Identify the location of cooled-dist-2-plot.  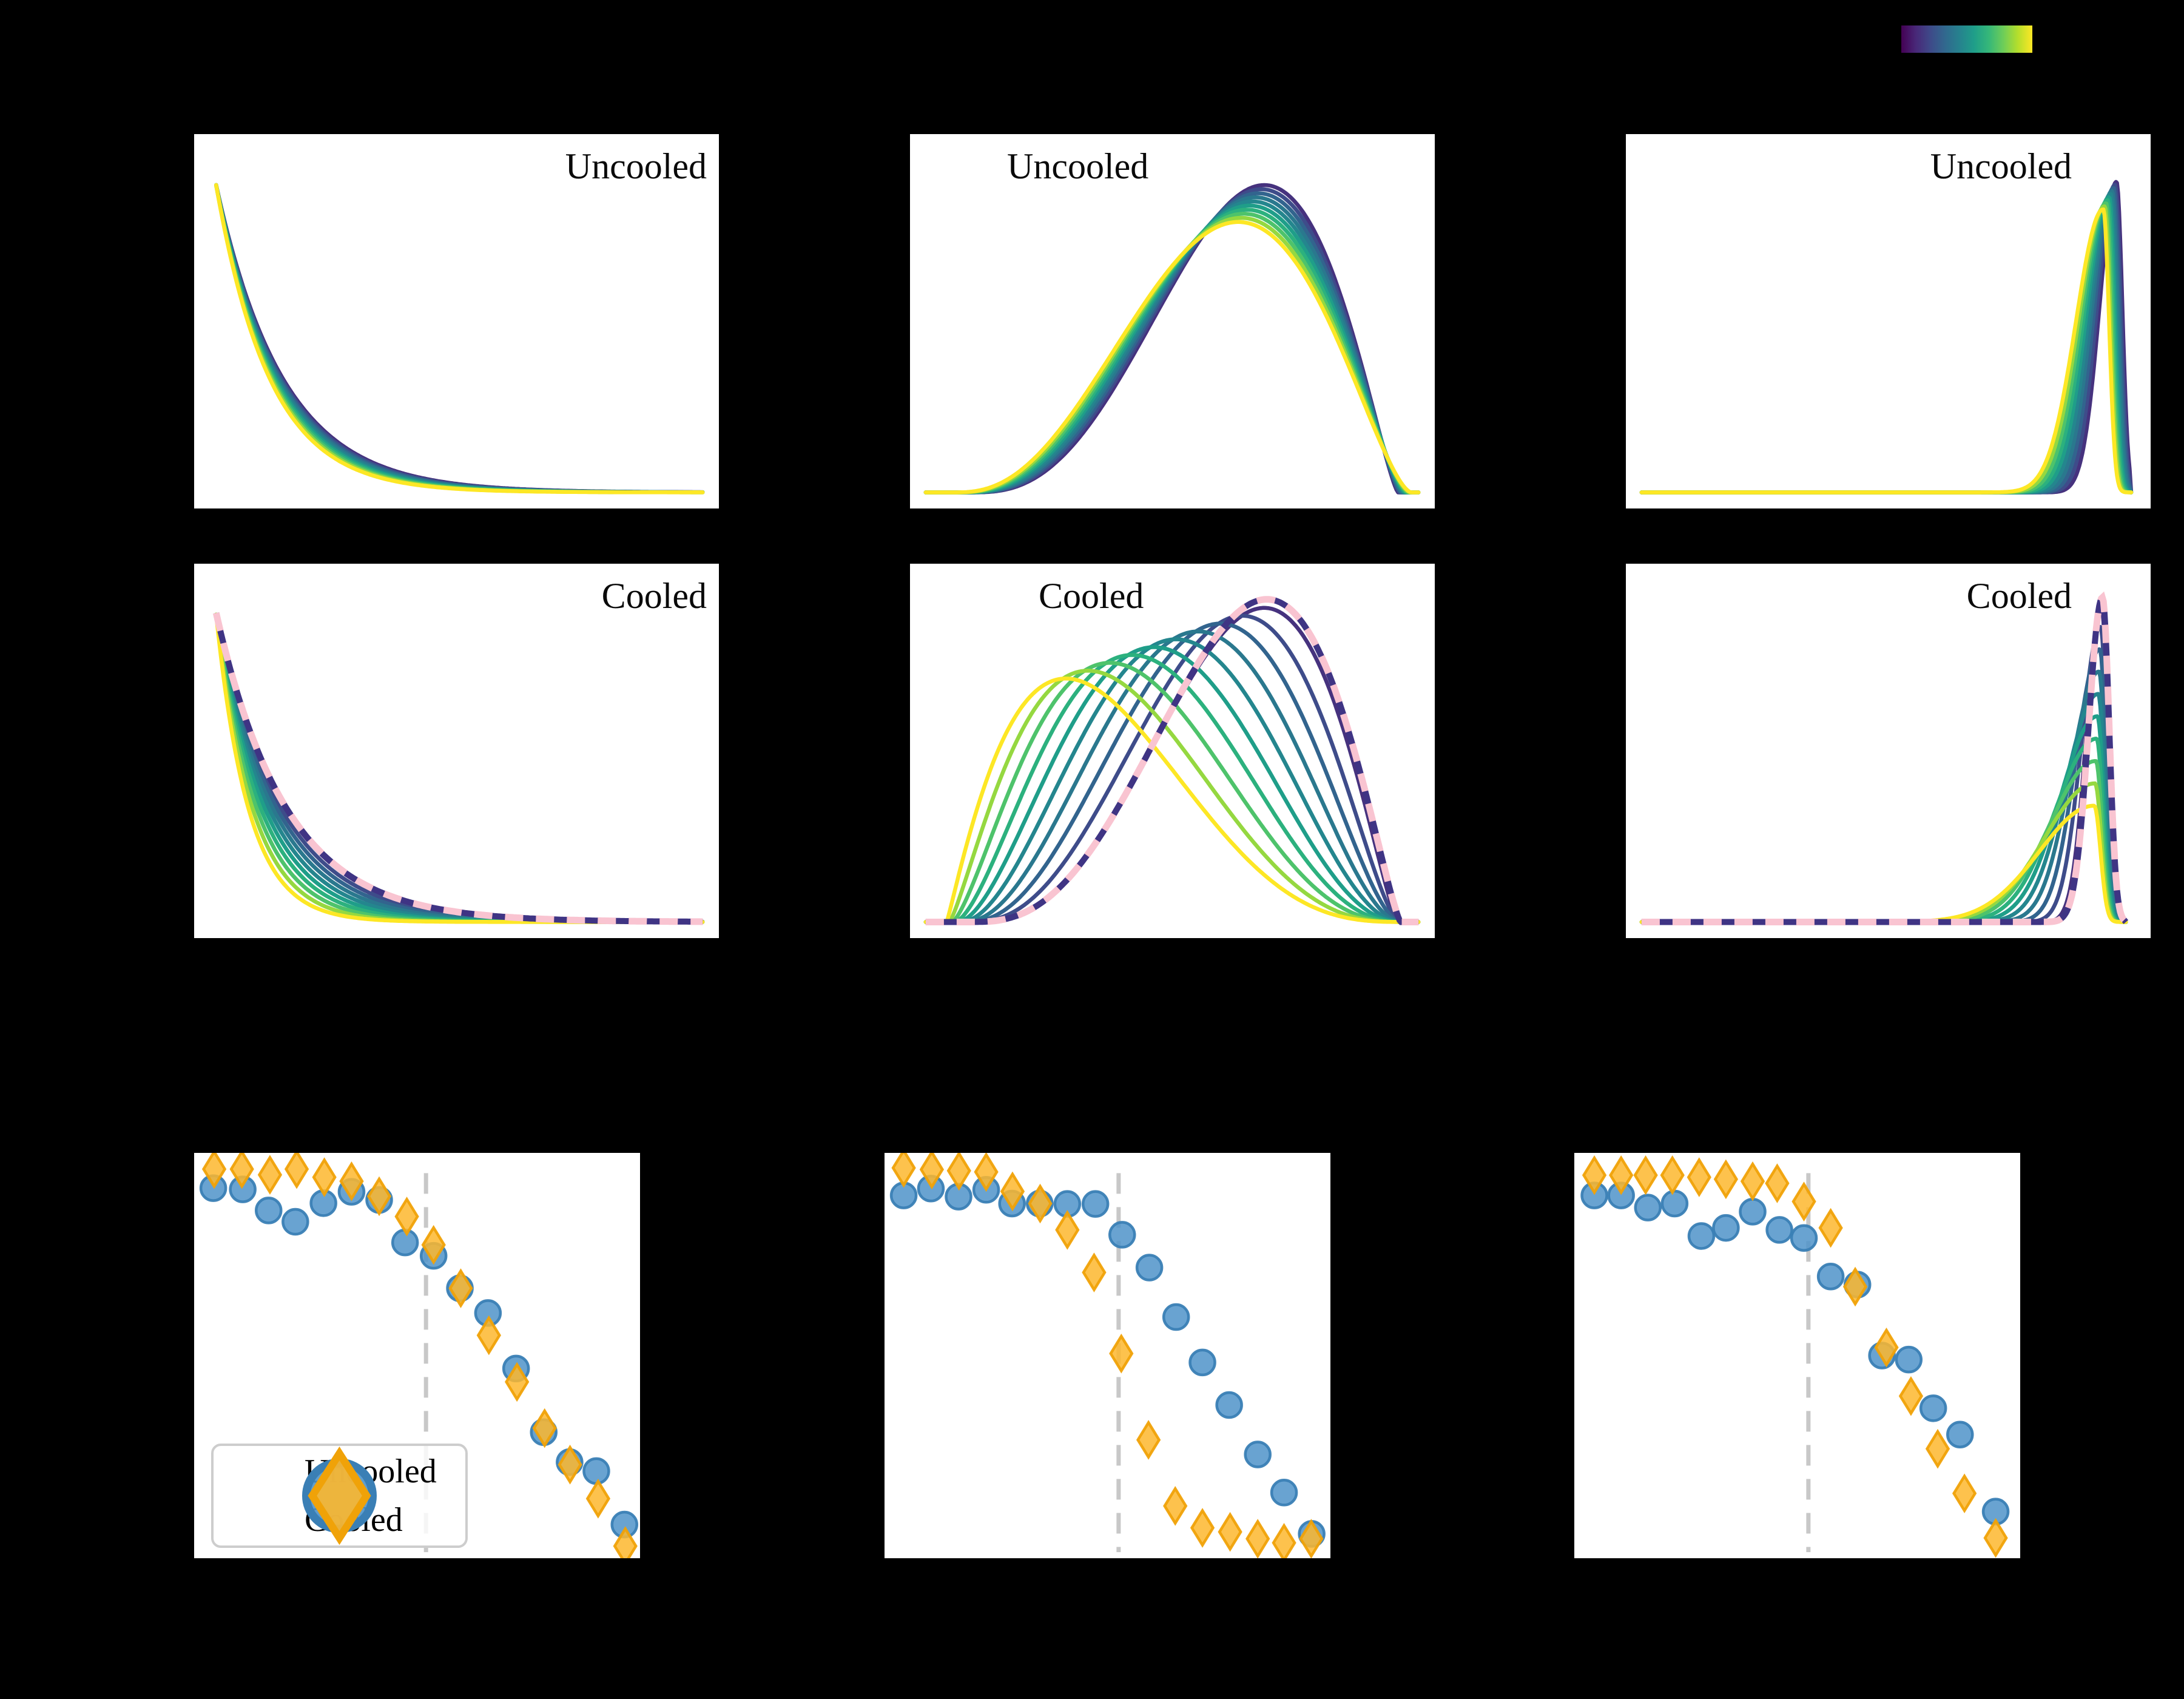
(1172, 760).